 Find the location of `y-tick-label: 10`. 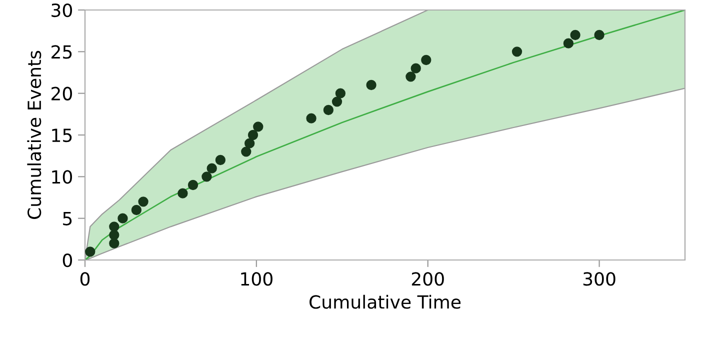

y-tick-label: 10 is located at coordinates (62, 177).